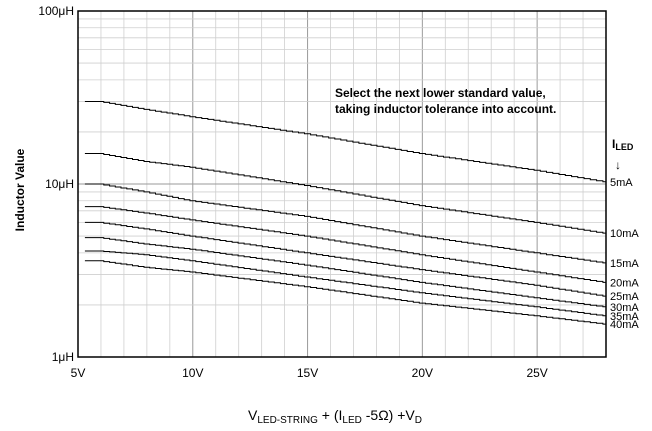 This screenshot has width=652, height=431. Describe the element at coordinates (192, 373) in the screenshot. I see `x-tick-label: 10V` at that location.